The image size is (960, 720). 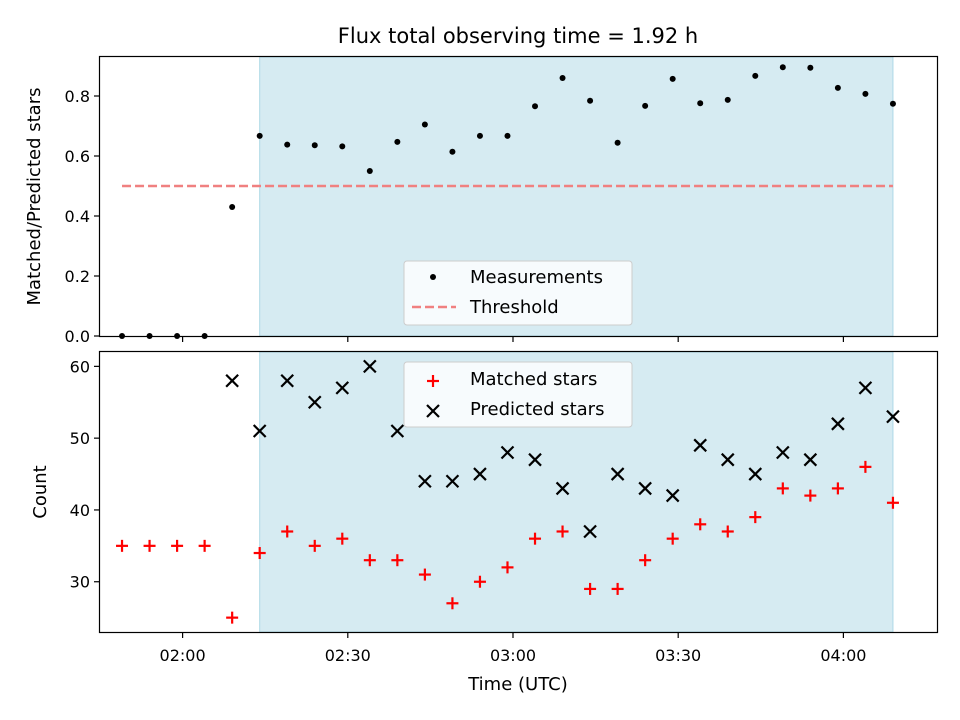 What do you see at coordinates (536, 277) in the screenshot?
I see `legend-measurements-label: Measurements` at bounding box center [536, 277].